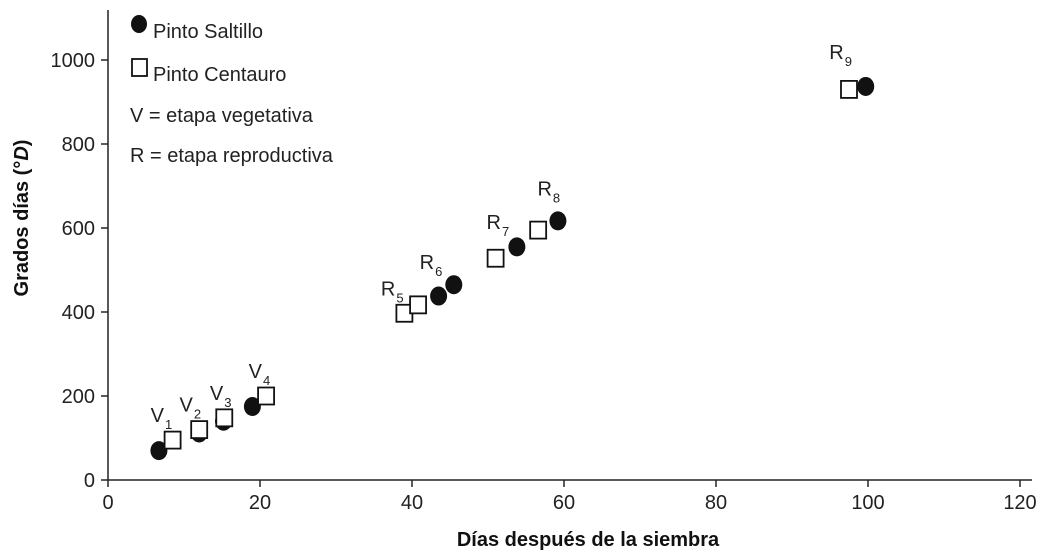 The width and height of the screenshot is (1048, 552). I want to click on x-tick-label: 0, so click(107, 503).